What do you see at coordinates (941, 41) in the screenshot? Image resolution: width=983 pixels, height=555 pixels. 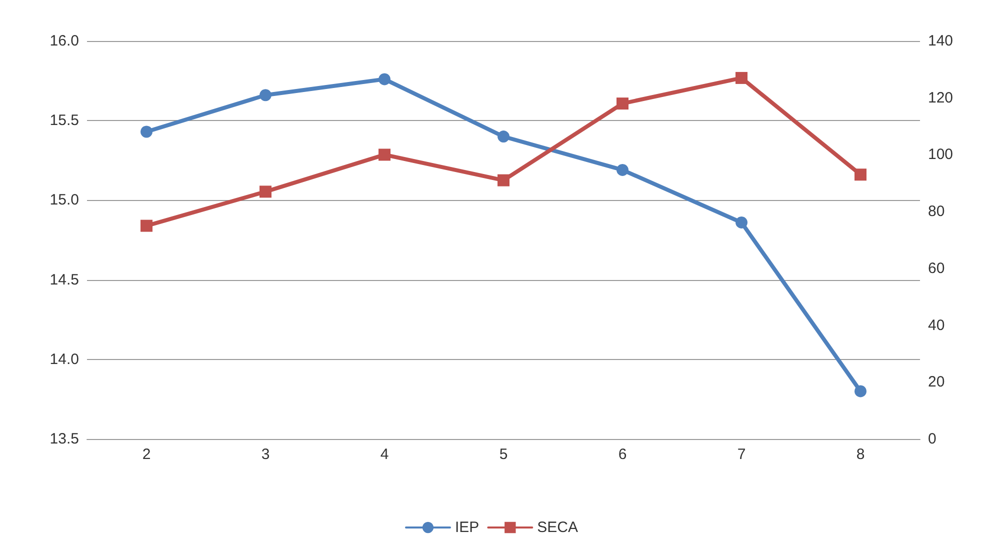 I see `y2-tick-label: 140` at bounding box center [941, 41].